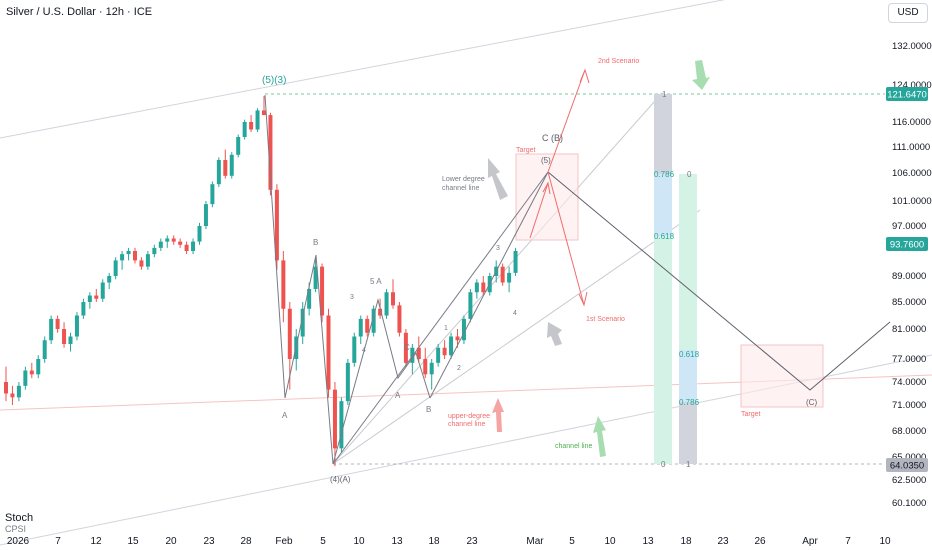 This screenshot has height=550, width=932. What do you see at coordinates (397, 541) in the screenshot?
I see `x-tick-label: 13` at bounding box center [397, 541].